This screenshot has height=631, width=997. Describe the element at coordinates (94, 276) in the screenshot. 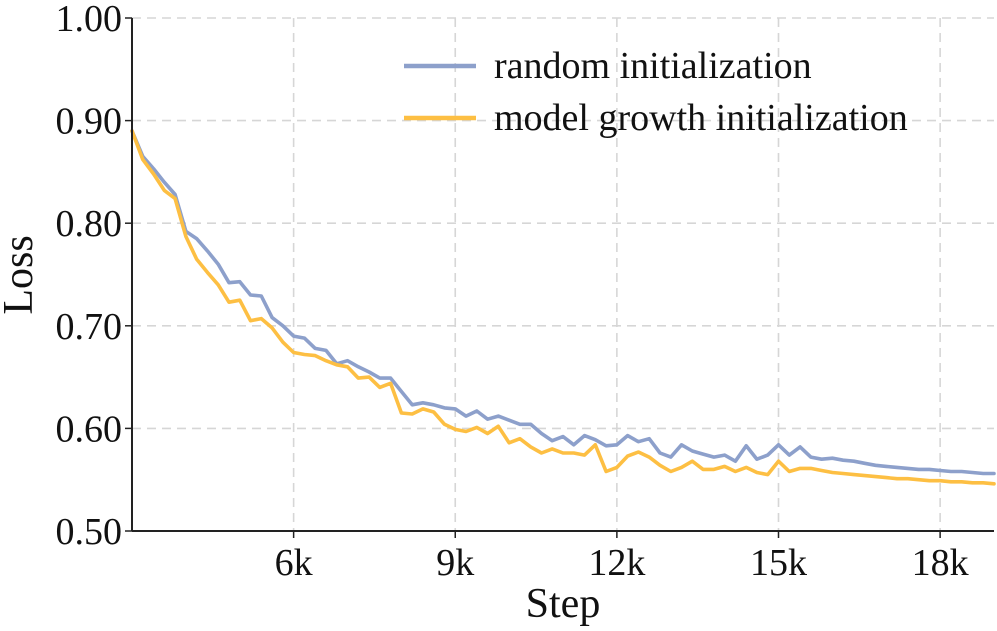

I see `y-axis-ticks: 0.50 0.60 0.70 0.80 0.90 1.00` at that location.